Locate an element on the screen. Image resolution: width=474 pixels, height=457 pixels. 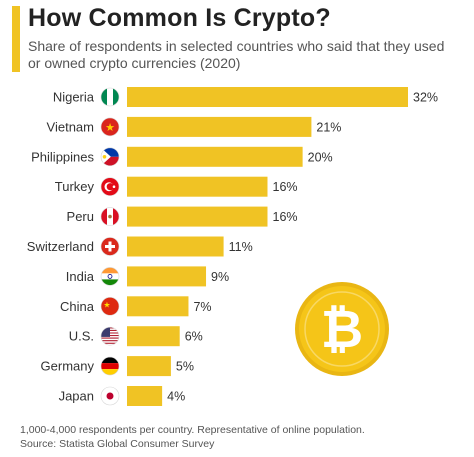
bar-switzerland is located at coordinates (175, 246).